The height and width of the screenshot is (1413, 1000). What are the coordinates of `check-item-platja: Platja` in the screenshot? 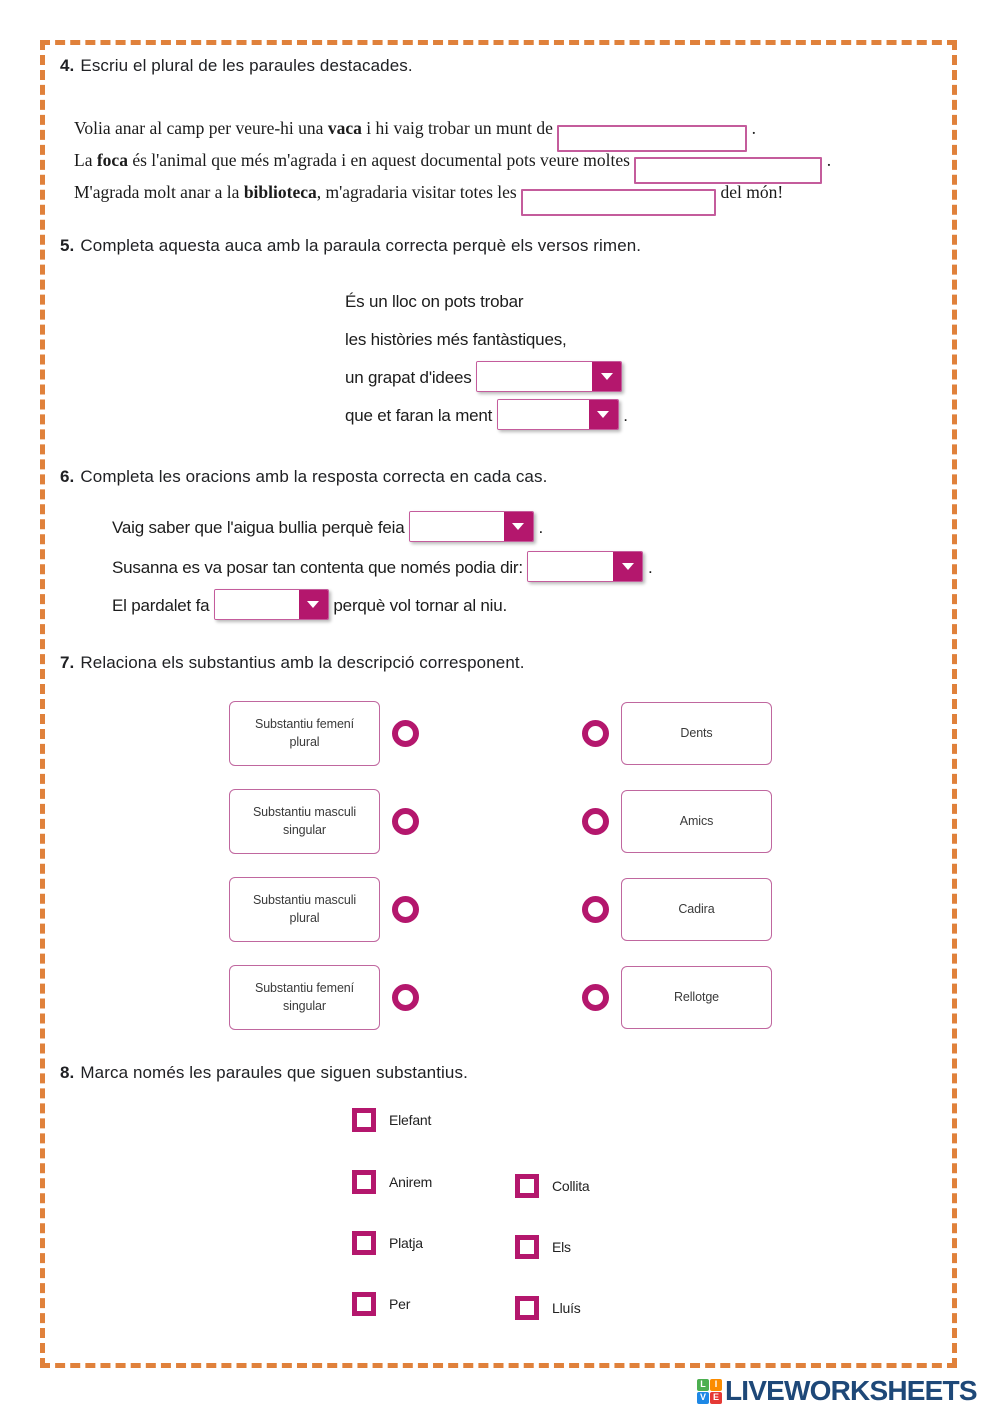 It's located at (387, 1243).